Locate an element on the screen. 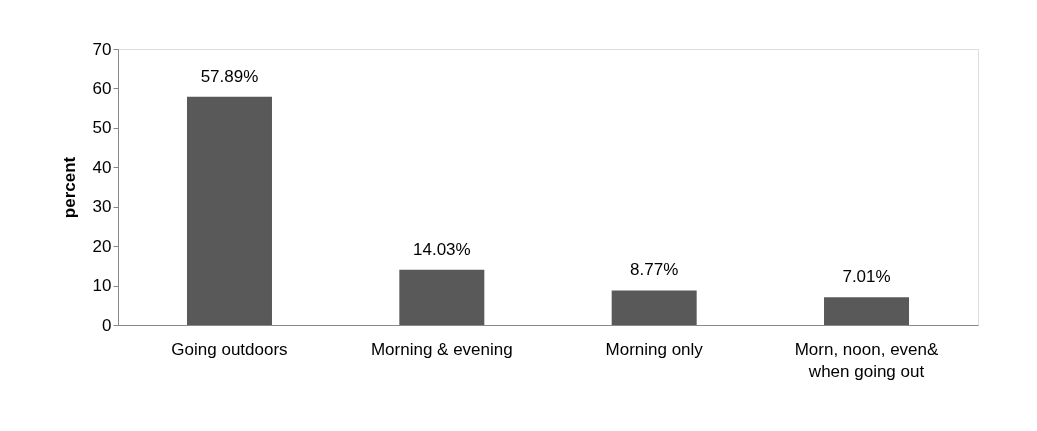  y-tick-label: 0 is located at coordinates (107, 325).